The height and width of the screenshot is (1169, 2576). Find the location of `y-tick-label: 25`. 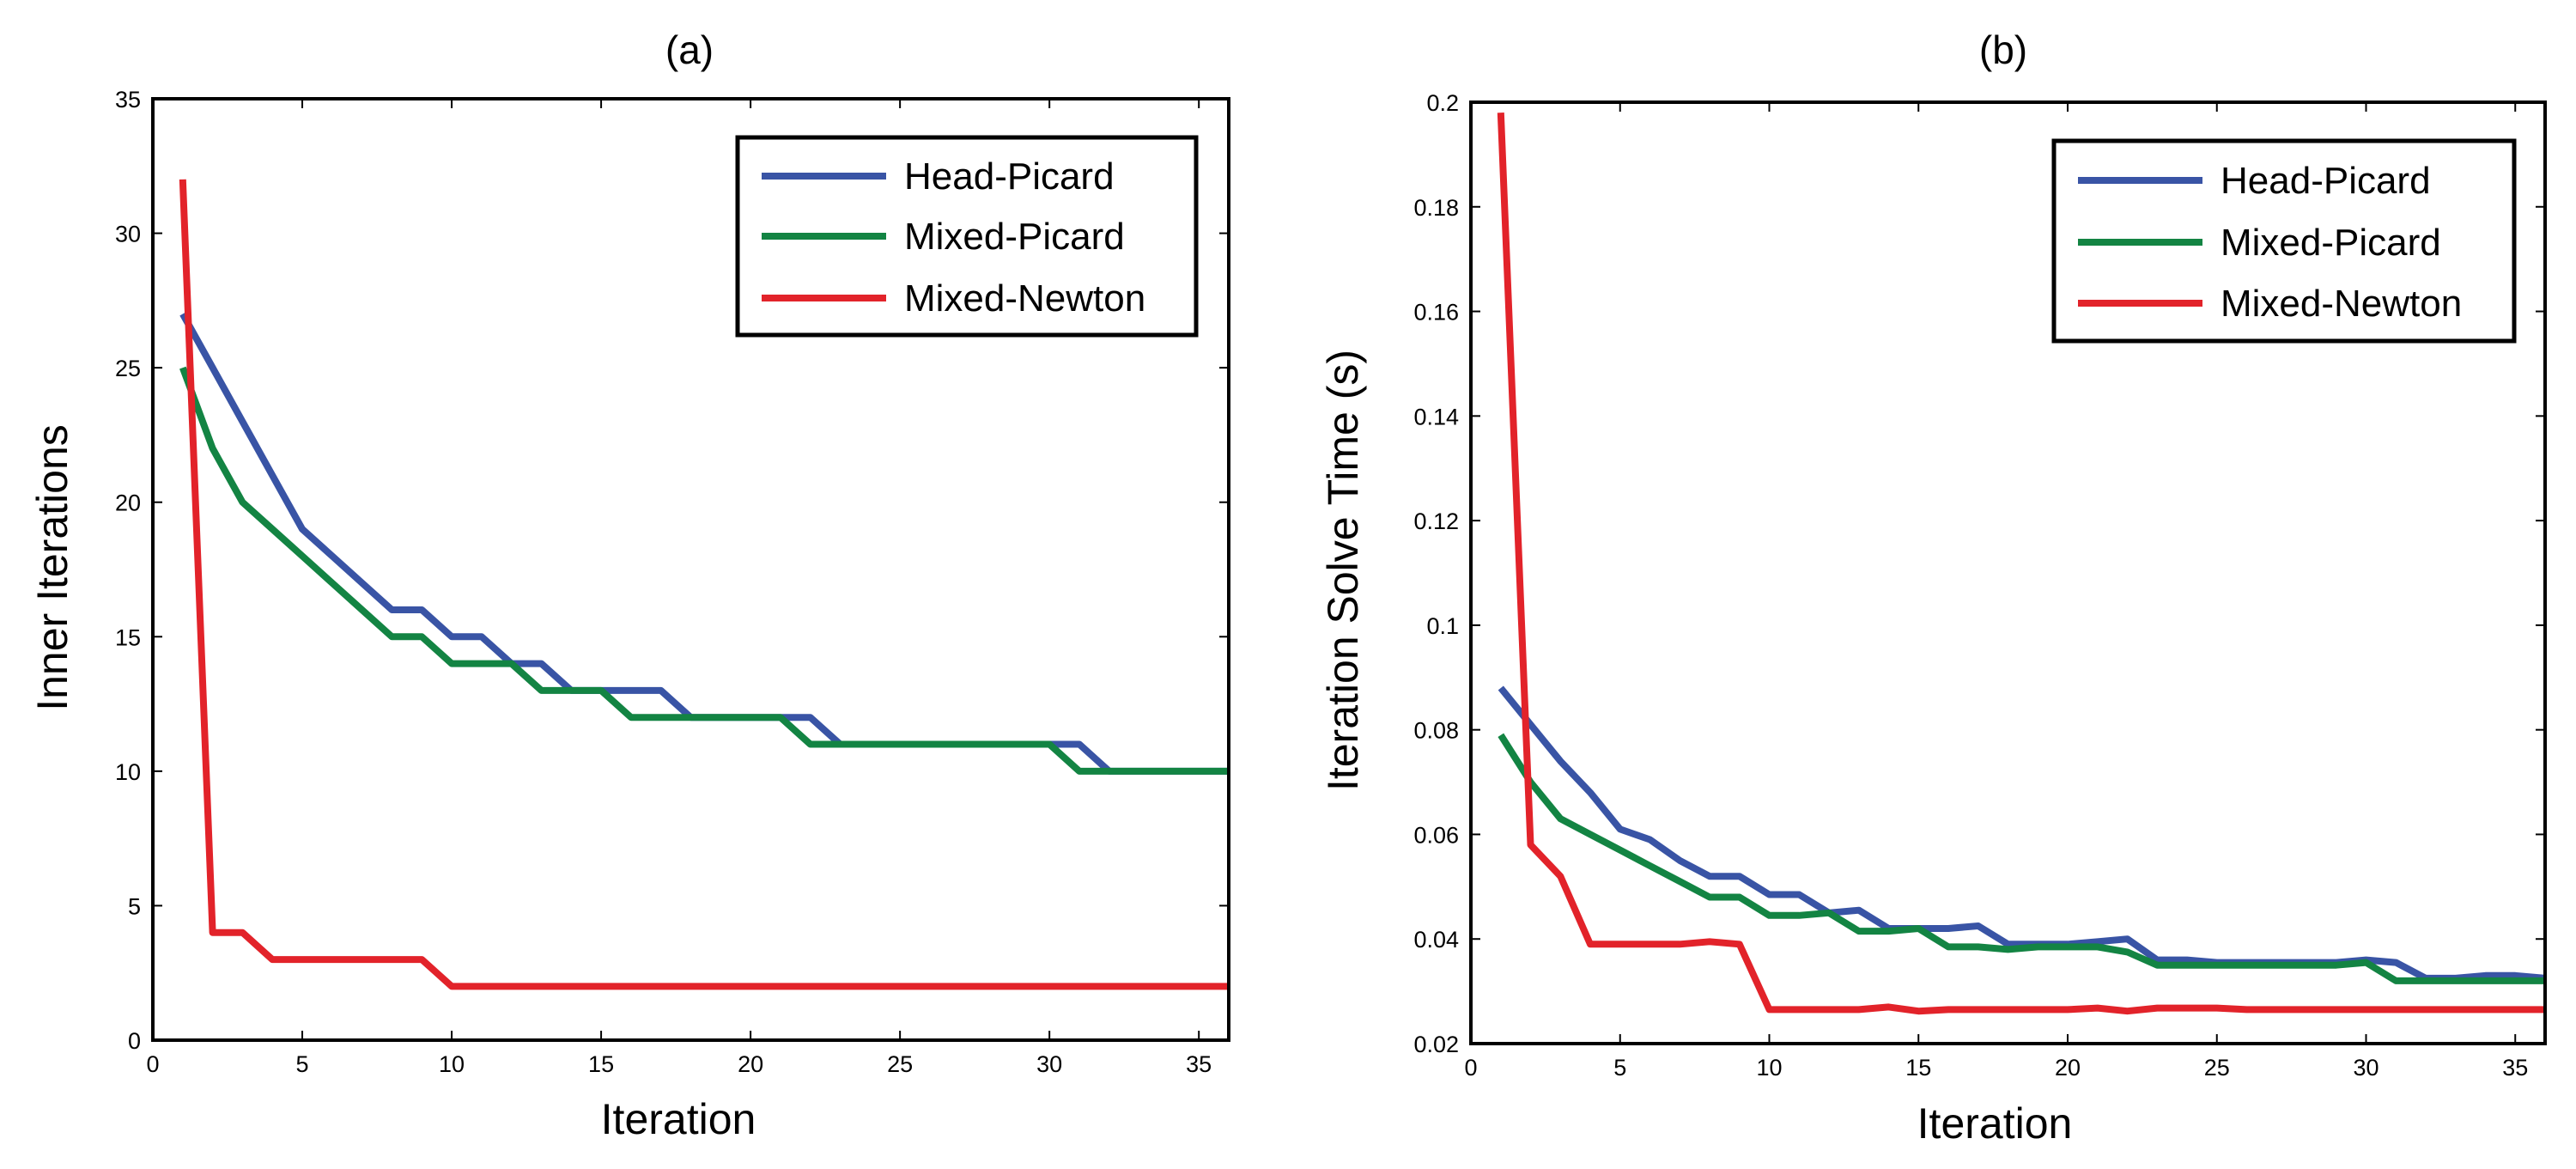

y-tick-label: 25 is located at coordinates (128, 368).